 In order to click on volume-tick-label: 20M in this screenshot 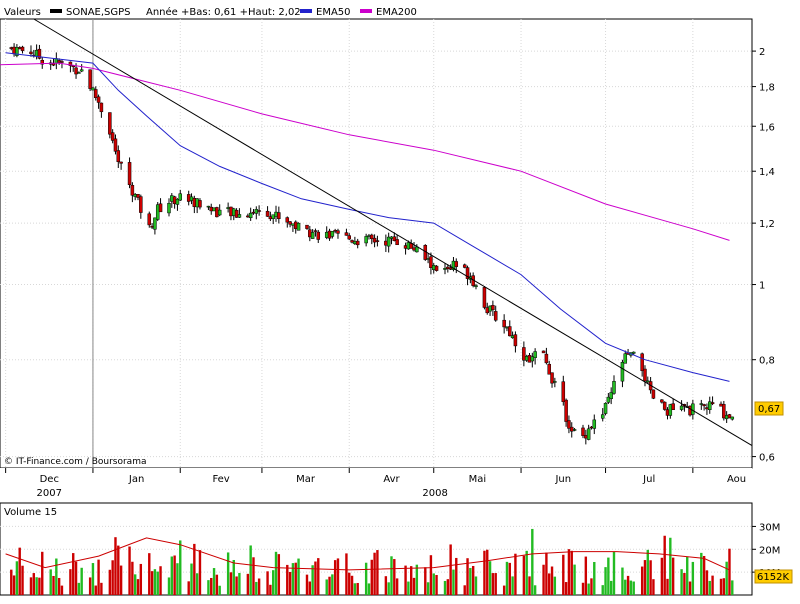, I will do `click(769, 550)`.